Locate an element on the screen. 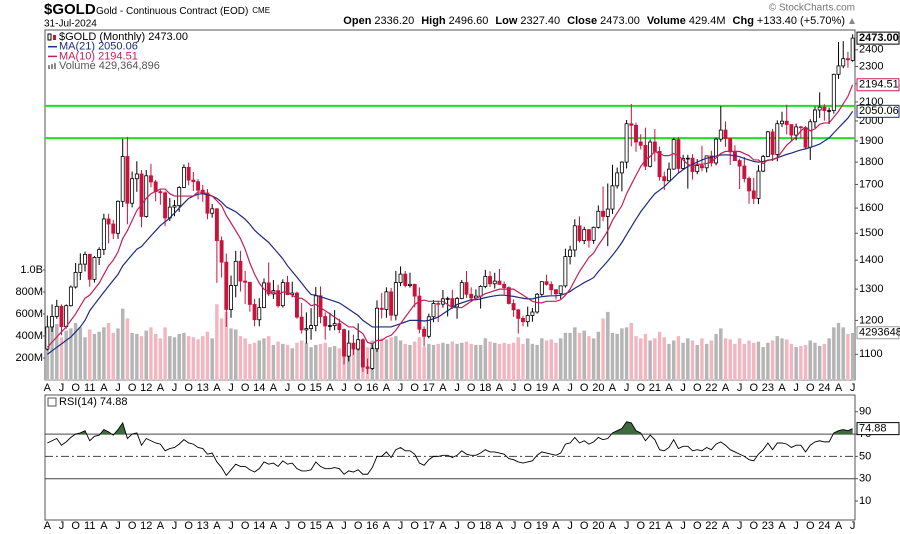 The height and width of the screenshot is (534, 900). quote-value: 2336.20 is located at coordinates (394, 21).